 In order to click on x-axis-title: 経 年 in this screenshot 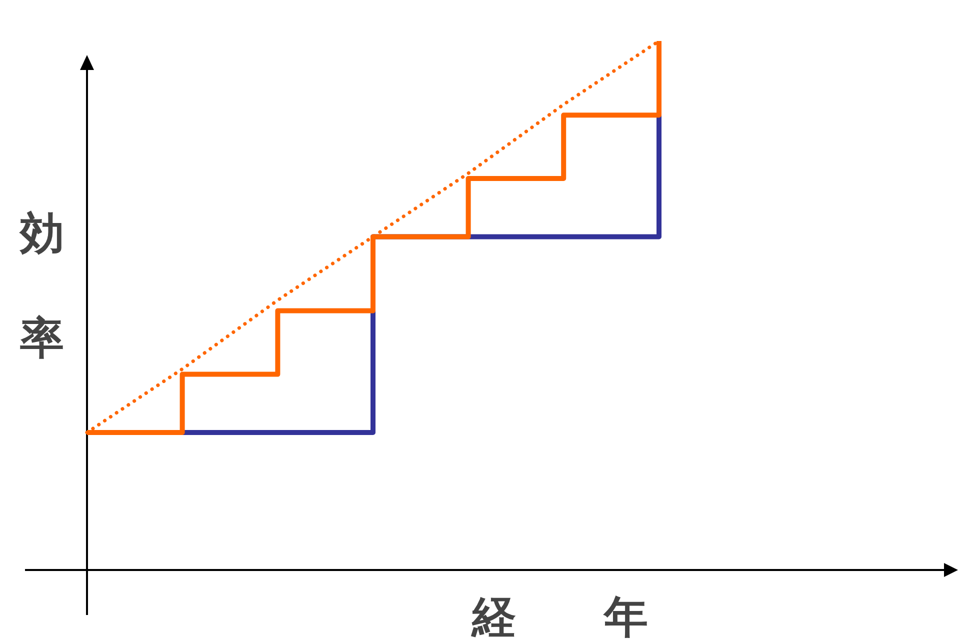, I will do `click(559, 615)`.